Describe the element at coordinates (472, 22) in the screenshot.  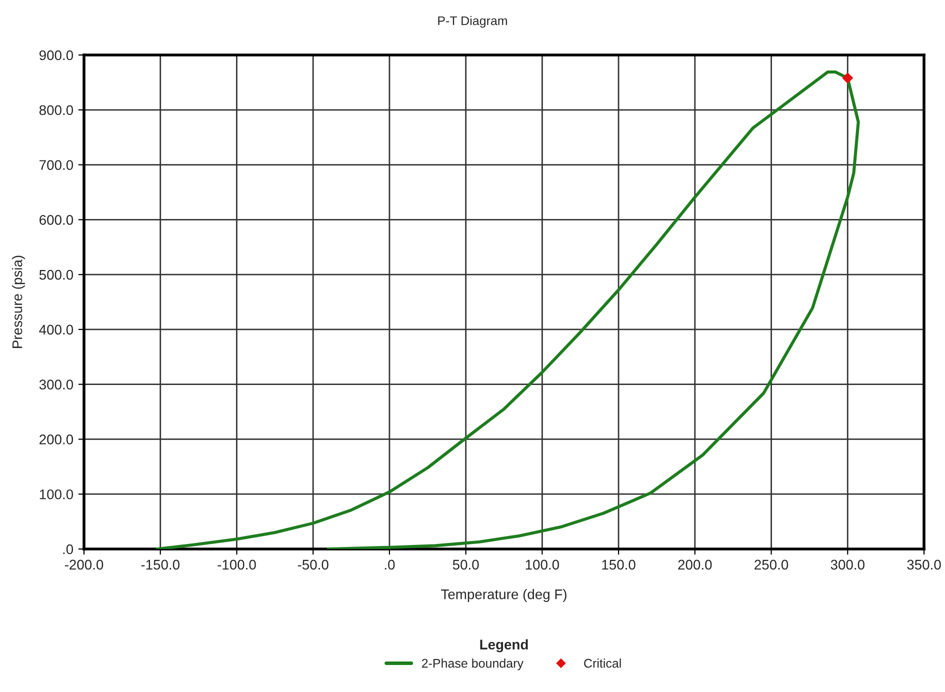
I see `chart-title: P-T Diagram` at that location.